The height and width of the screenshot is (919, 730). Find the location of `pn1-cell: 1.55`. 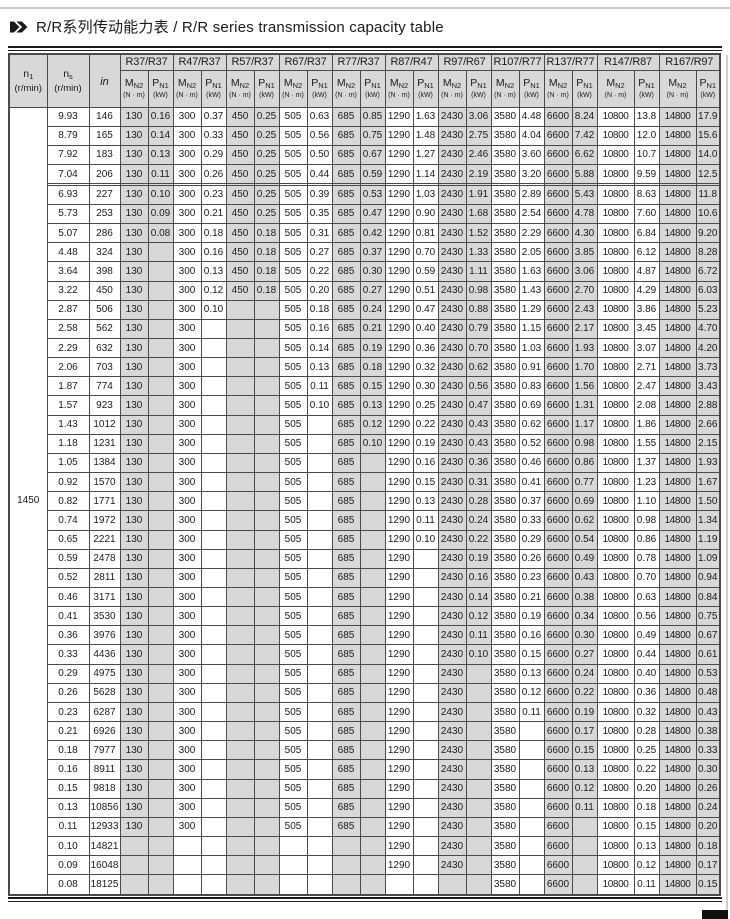

pn1-cell: 1.55 is located at coordinates (646, 443).